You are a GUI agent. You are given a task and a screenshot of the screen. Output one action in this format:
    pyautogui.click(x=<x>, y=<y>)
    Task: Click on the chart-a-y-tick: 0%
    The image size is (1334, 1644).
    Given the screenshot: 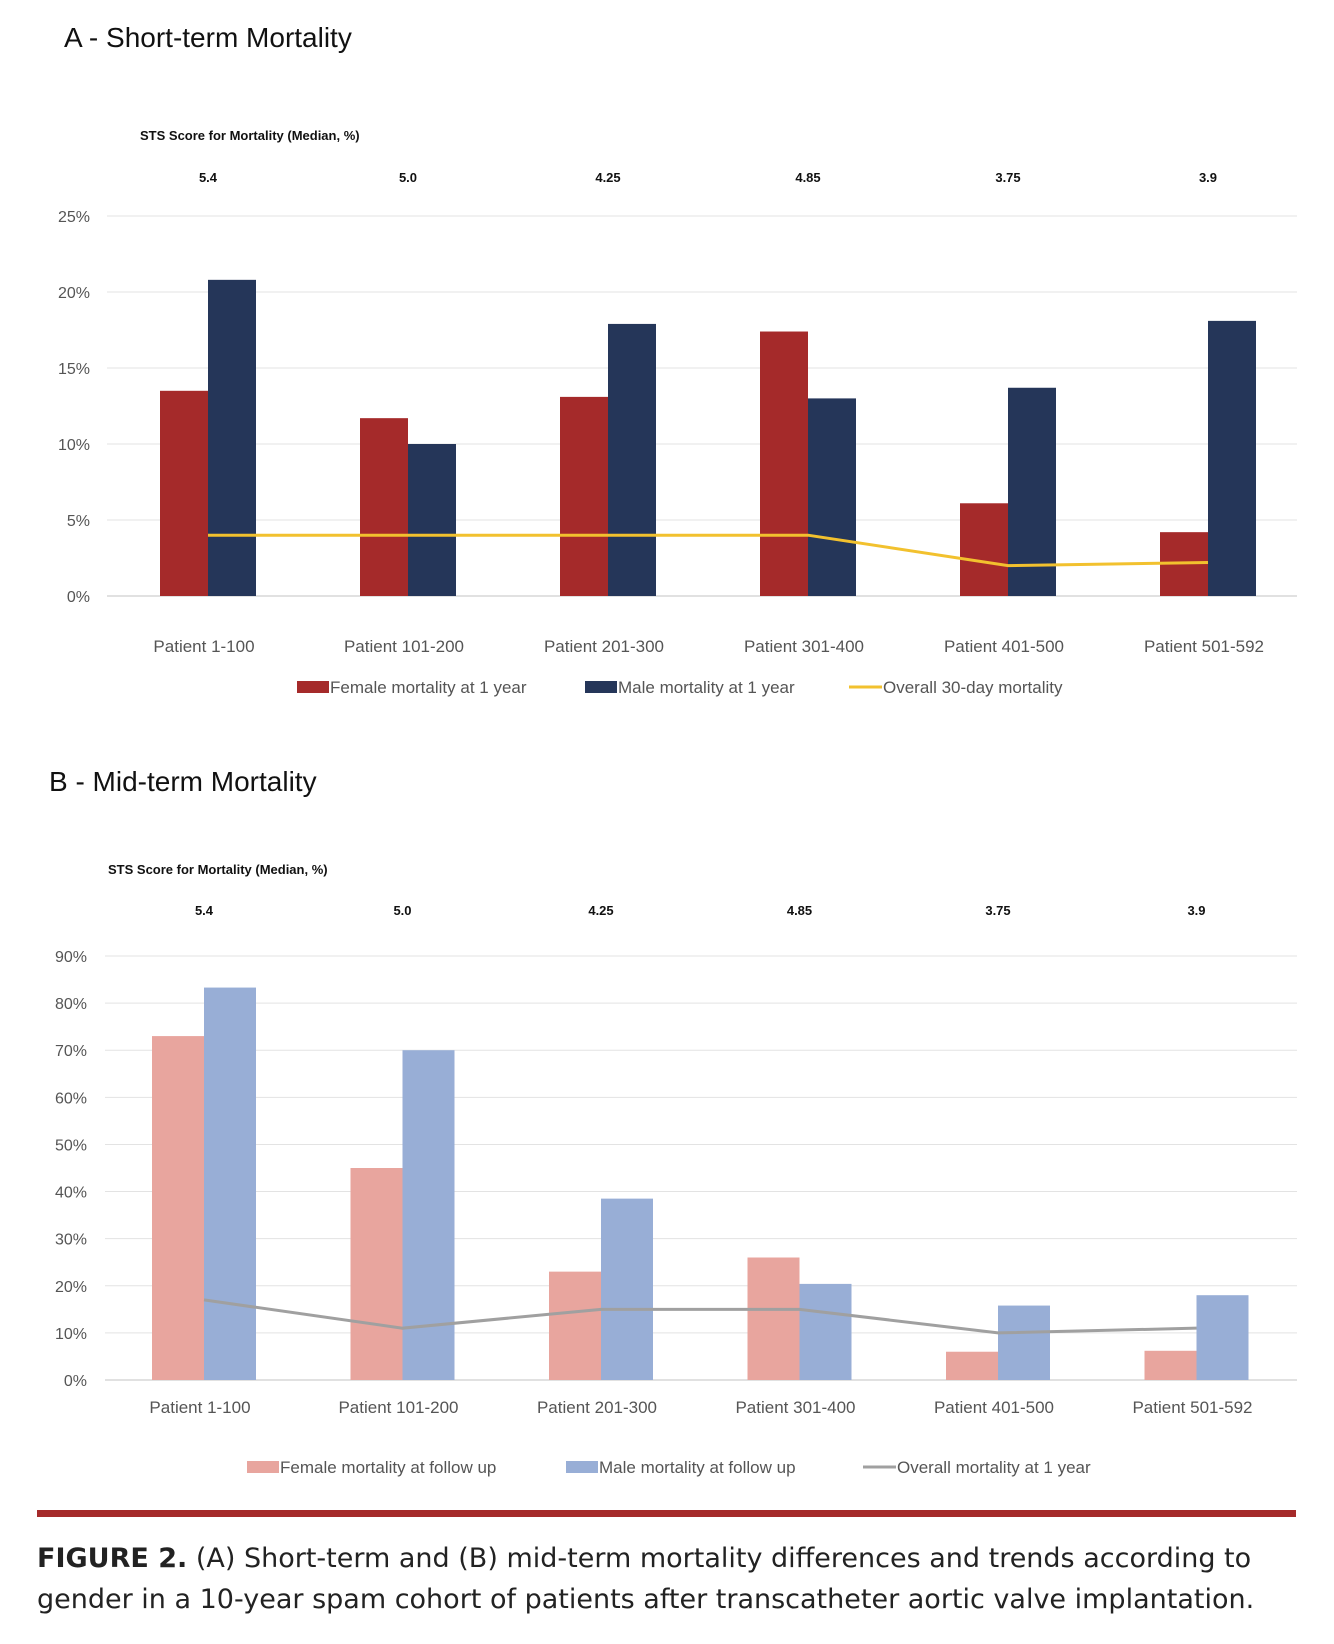 What is the action you would take?
    pyautogui.click(x=78, y=597)
    